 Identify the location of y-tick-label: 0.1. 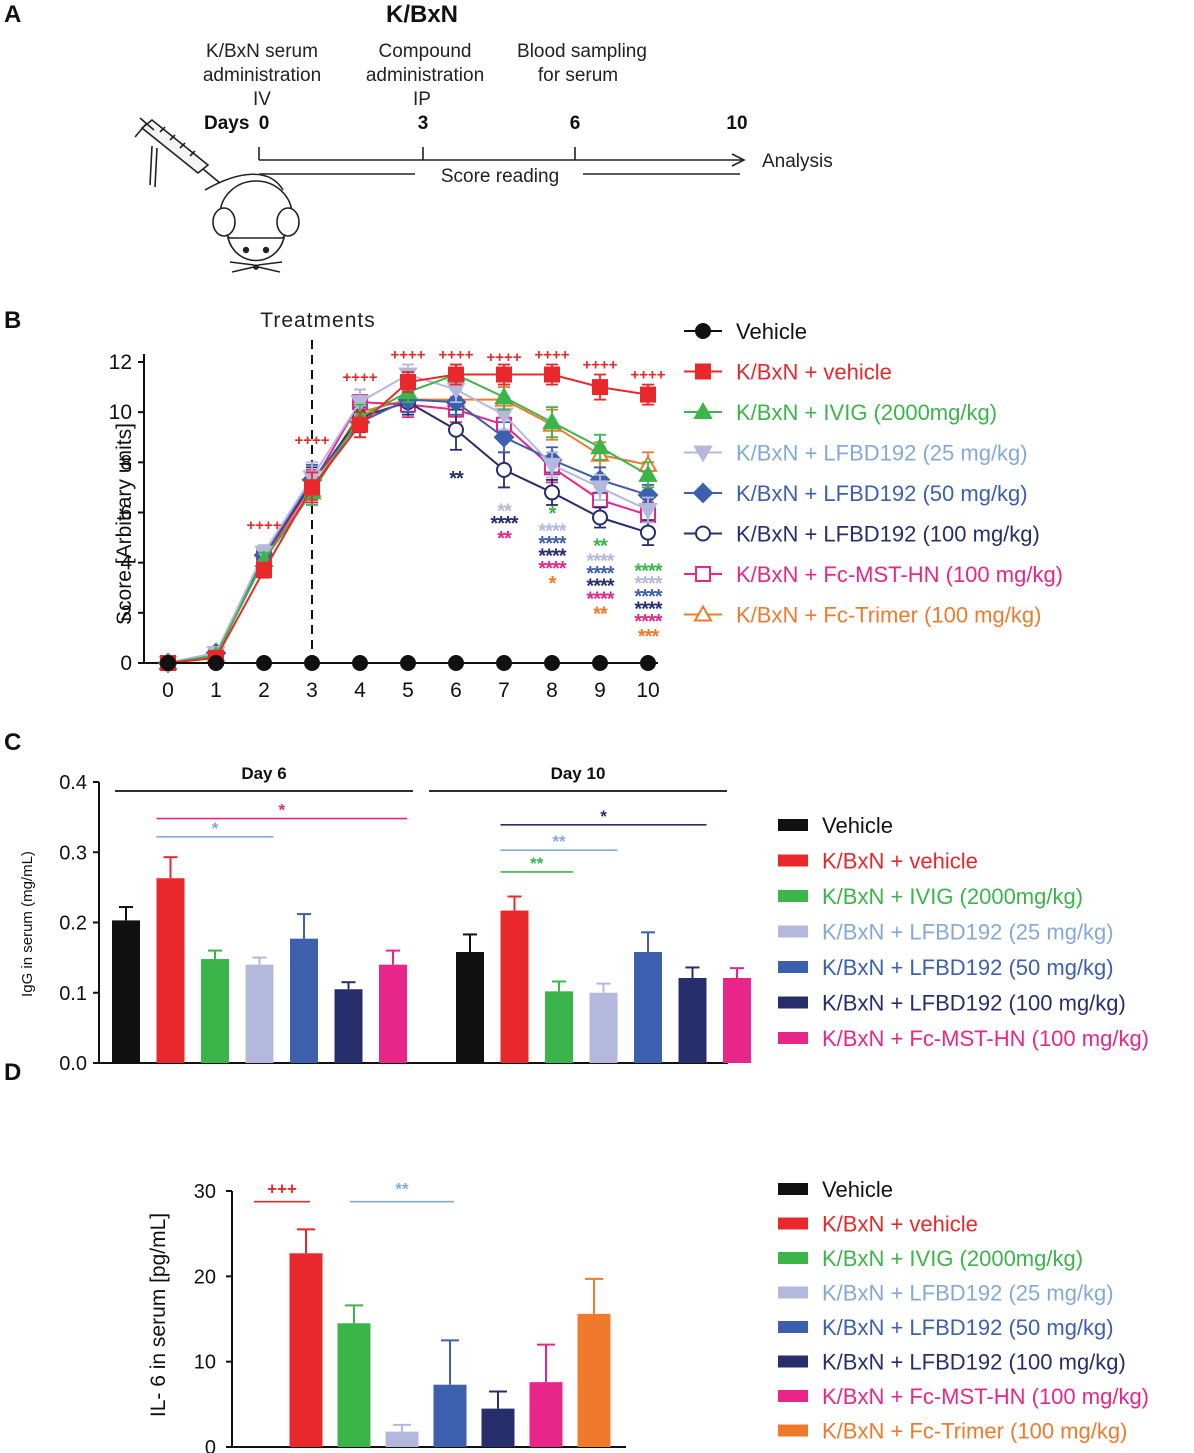
(73, 994).